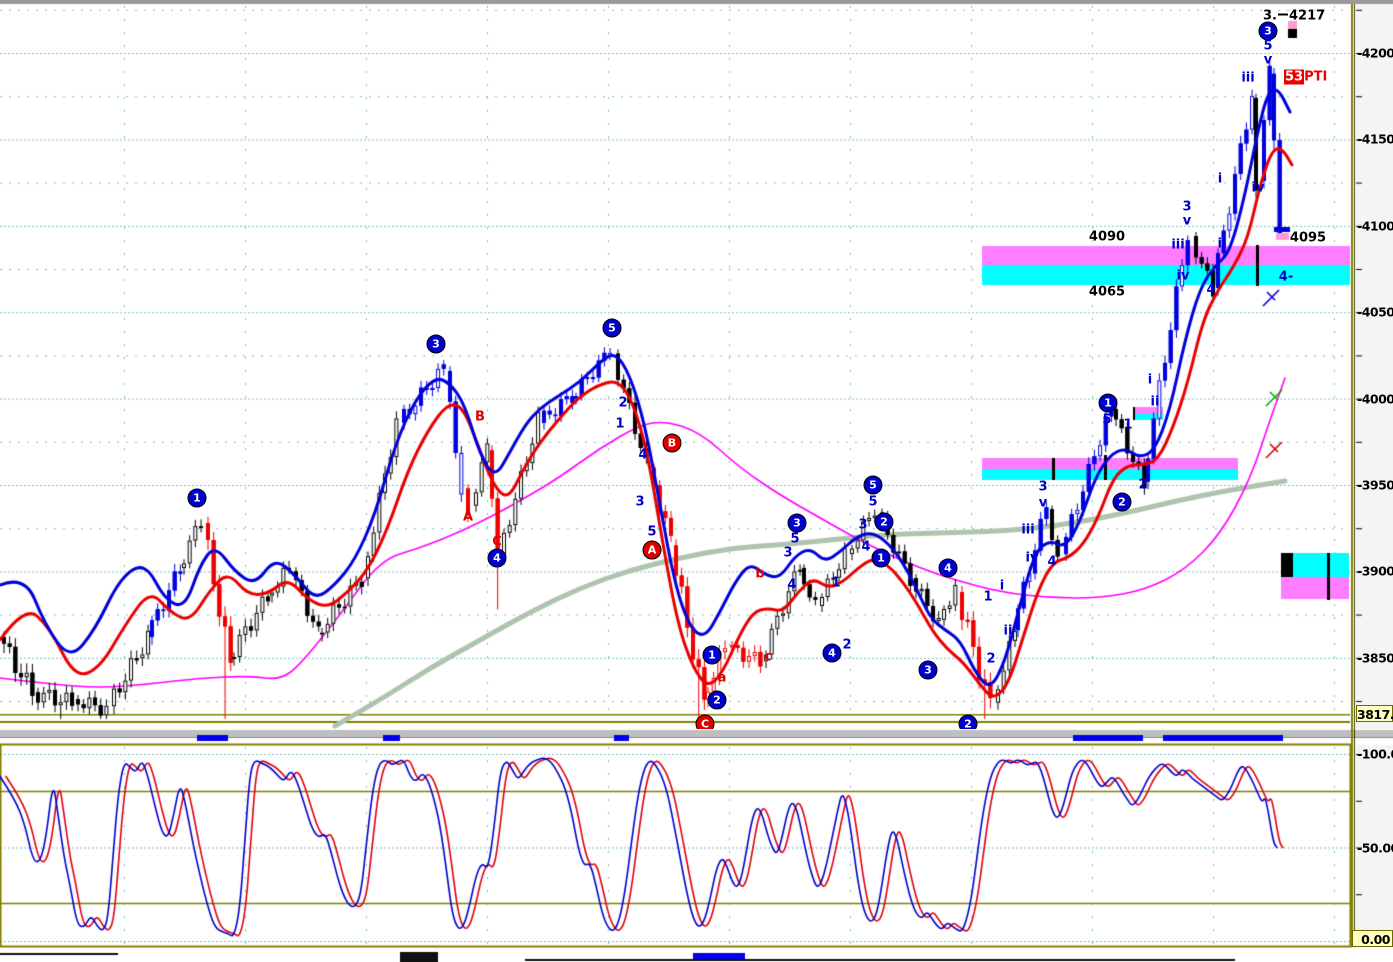 The image size is (1393, 962). What do you see at coordinates (1375, 658) in the screenshot?
I see `price-tick-3850.0: -3850.0` at bounding box center [1375, 658].